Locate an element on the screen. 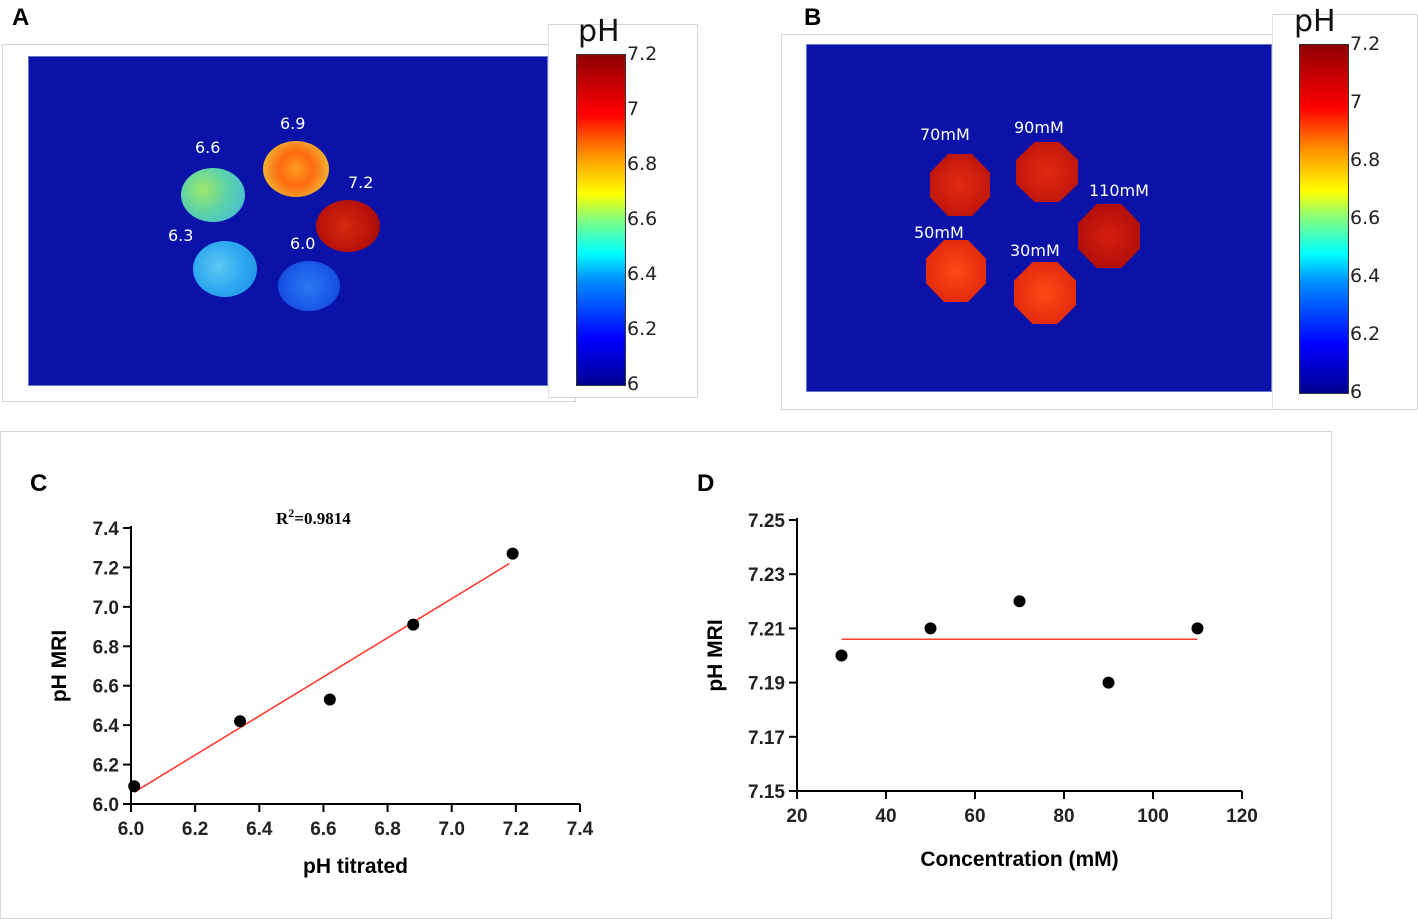 This screenshot has height=919, width=1418. panel-b-ph-map: 70mM 90mM 110mM 50mM 30mM is located at coordinates (1039, 218).